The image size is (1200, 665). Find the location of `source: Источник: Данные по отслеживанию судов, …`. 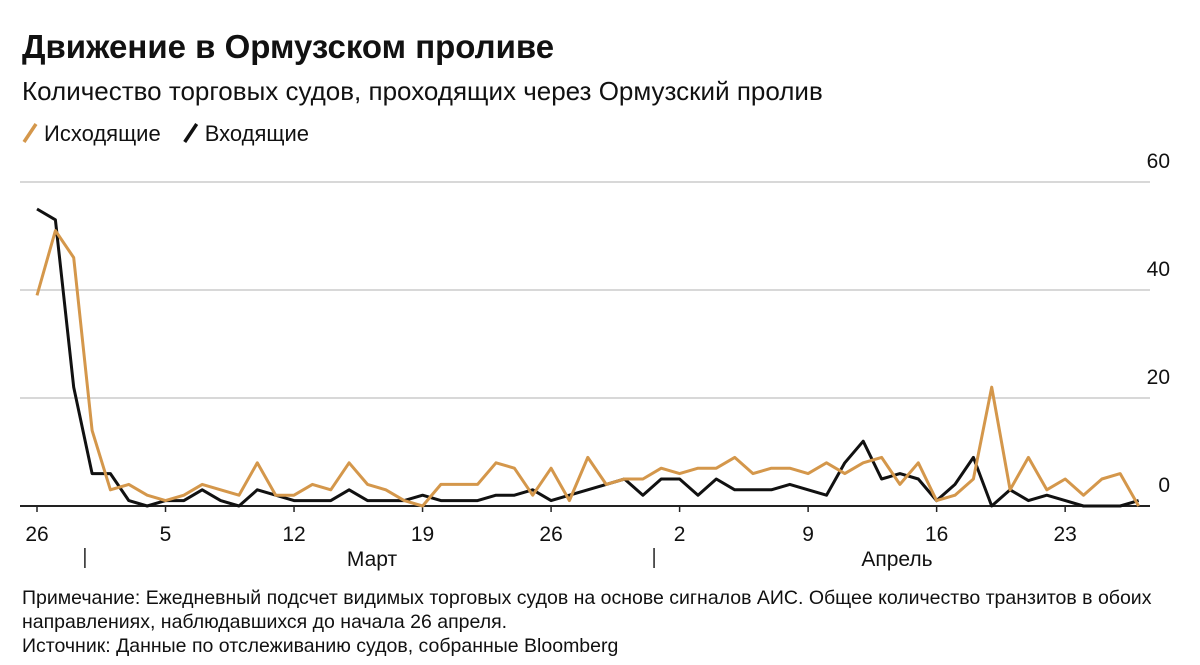

source: Источник: Данные по отслеживанию судов, … is located at coordinates (320, 646).